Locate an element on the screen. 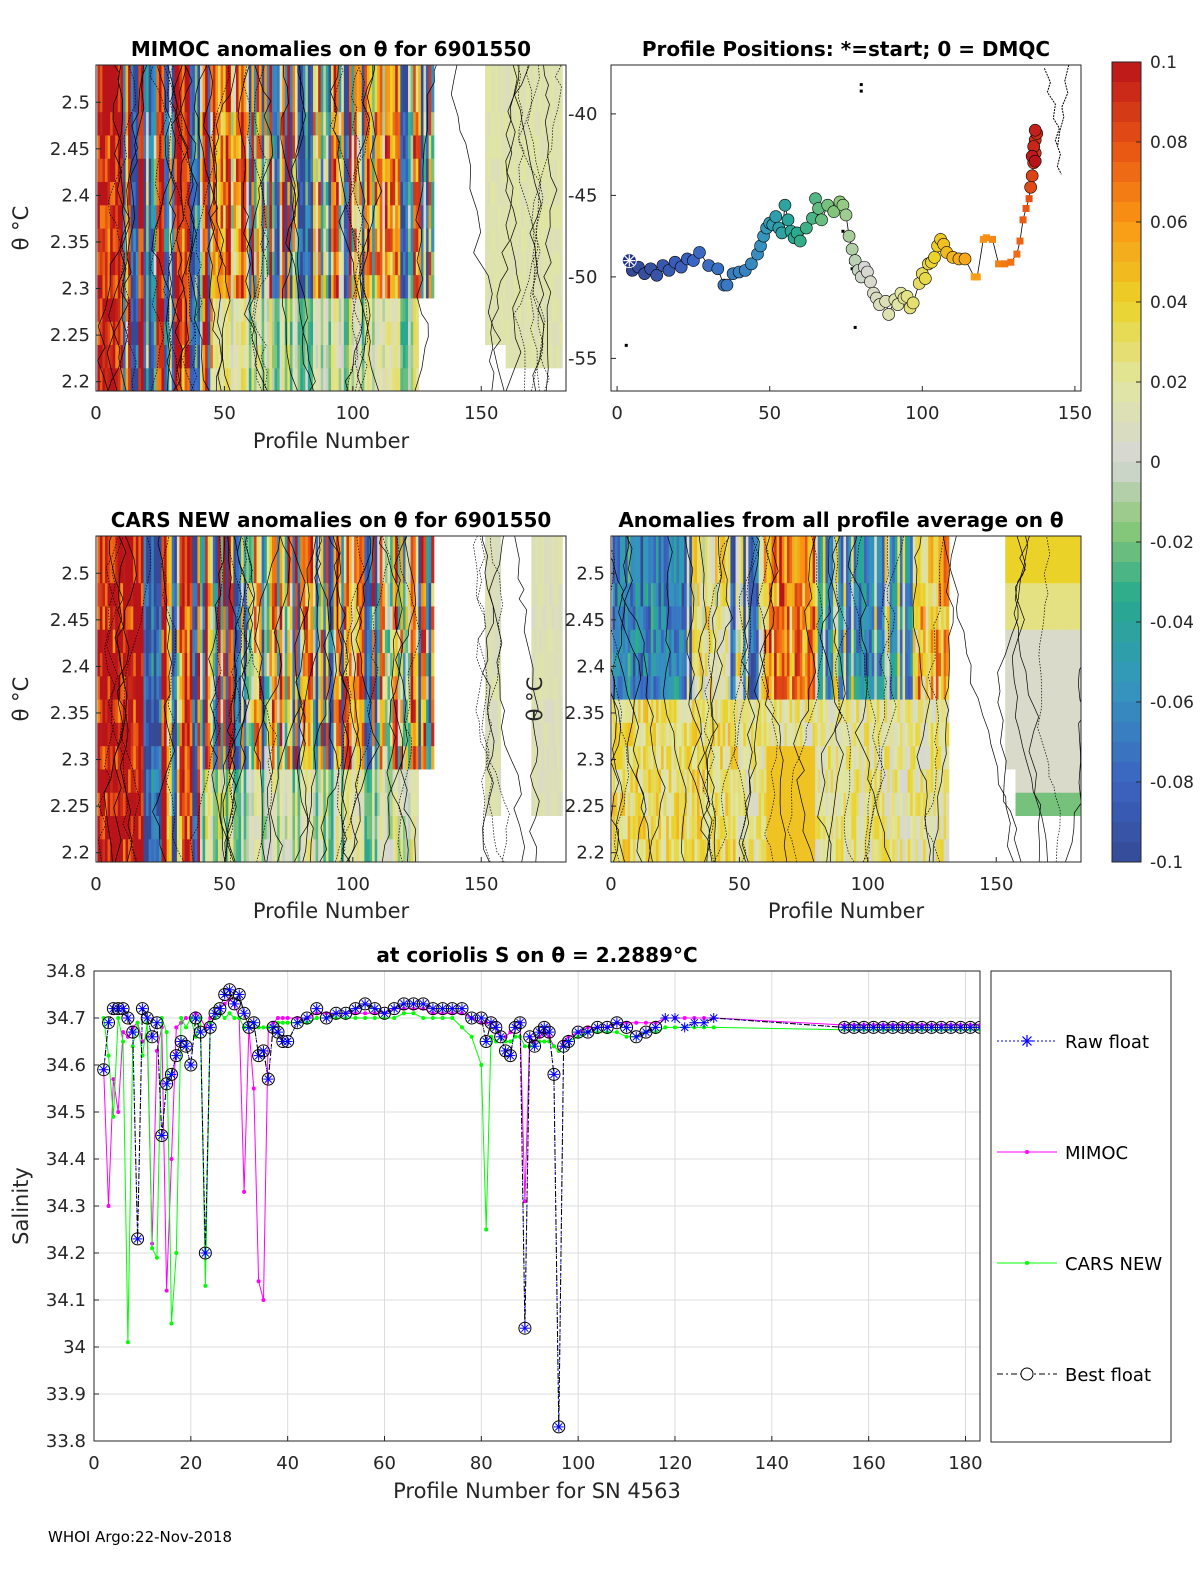  y-tick-label: 2.25 is located at coordinates (70, 335).